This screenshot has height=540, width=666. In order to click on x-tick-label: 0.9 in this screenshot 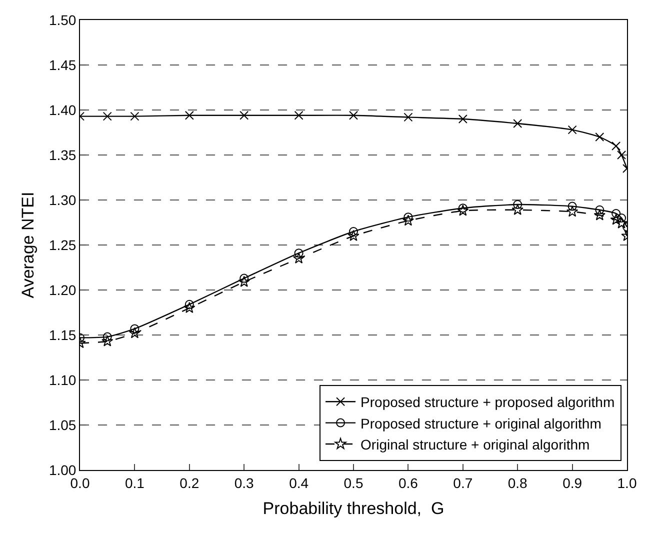, I will do `click(572, 482)`.